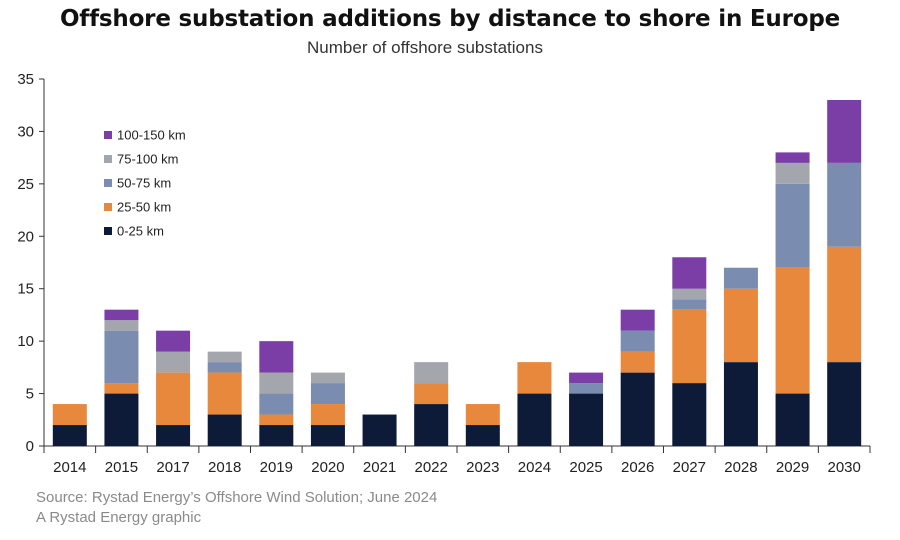 The height and width of the screenshot is (540, 900). Describe the element at coordinates (25, 131) in the screenshot. I see `y-tick-label: 30` at that location.